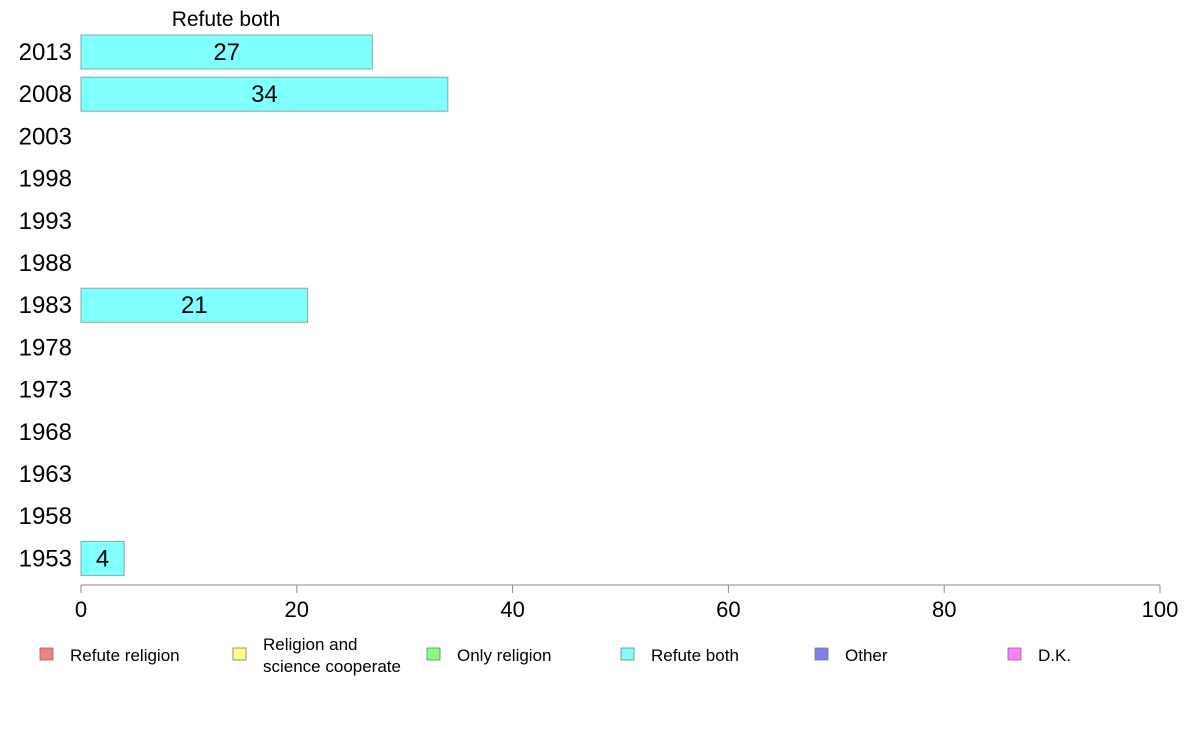  Describe the element at coordinates (81, 609) in the screenshot. I see `x-tick-label-0: 0` at that location.